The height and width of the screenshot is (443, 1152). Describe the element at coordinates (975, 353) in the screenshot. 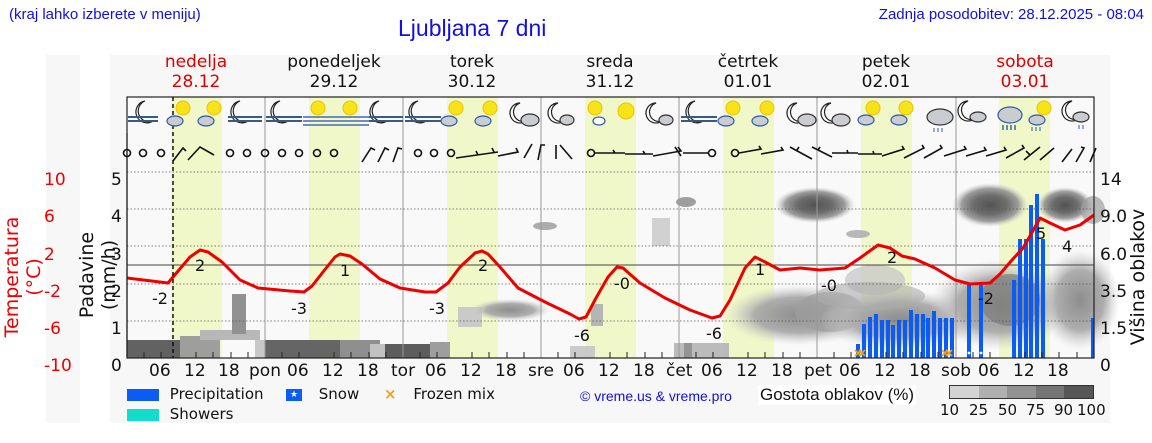

I see `snow-markers` at that location.